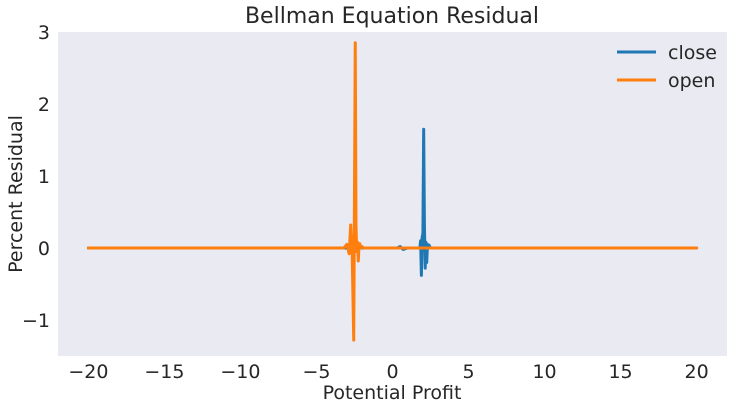 Image resolution: width=733 pixels, height=409 pixels. What do you see at coordinates (620, 372) in the screenshot?
I see `x-tick-label: 15` at bounding box center [620, 372].